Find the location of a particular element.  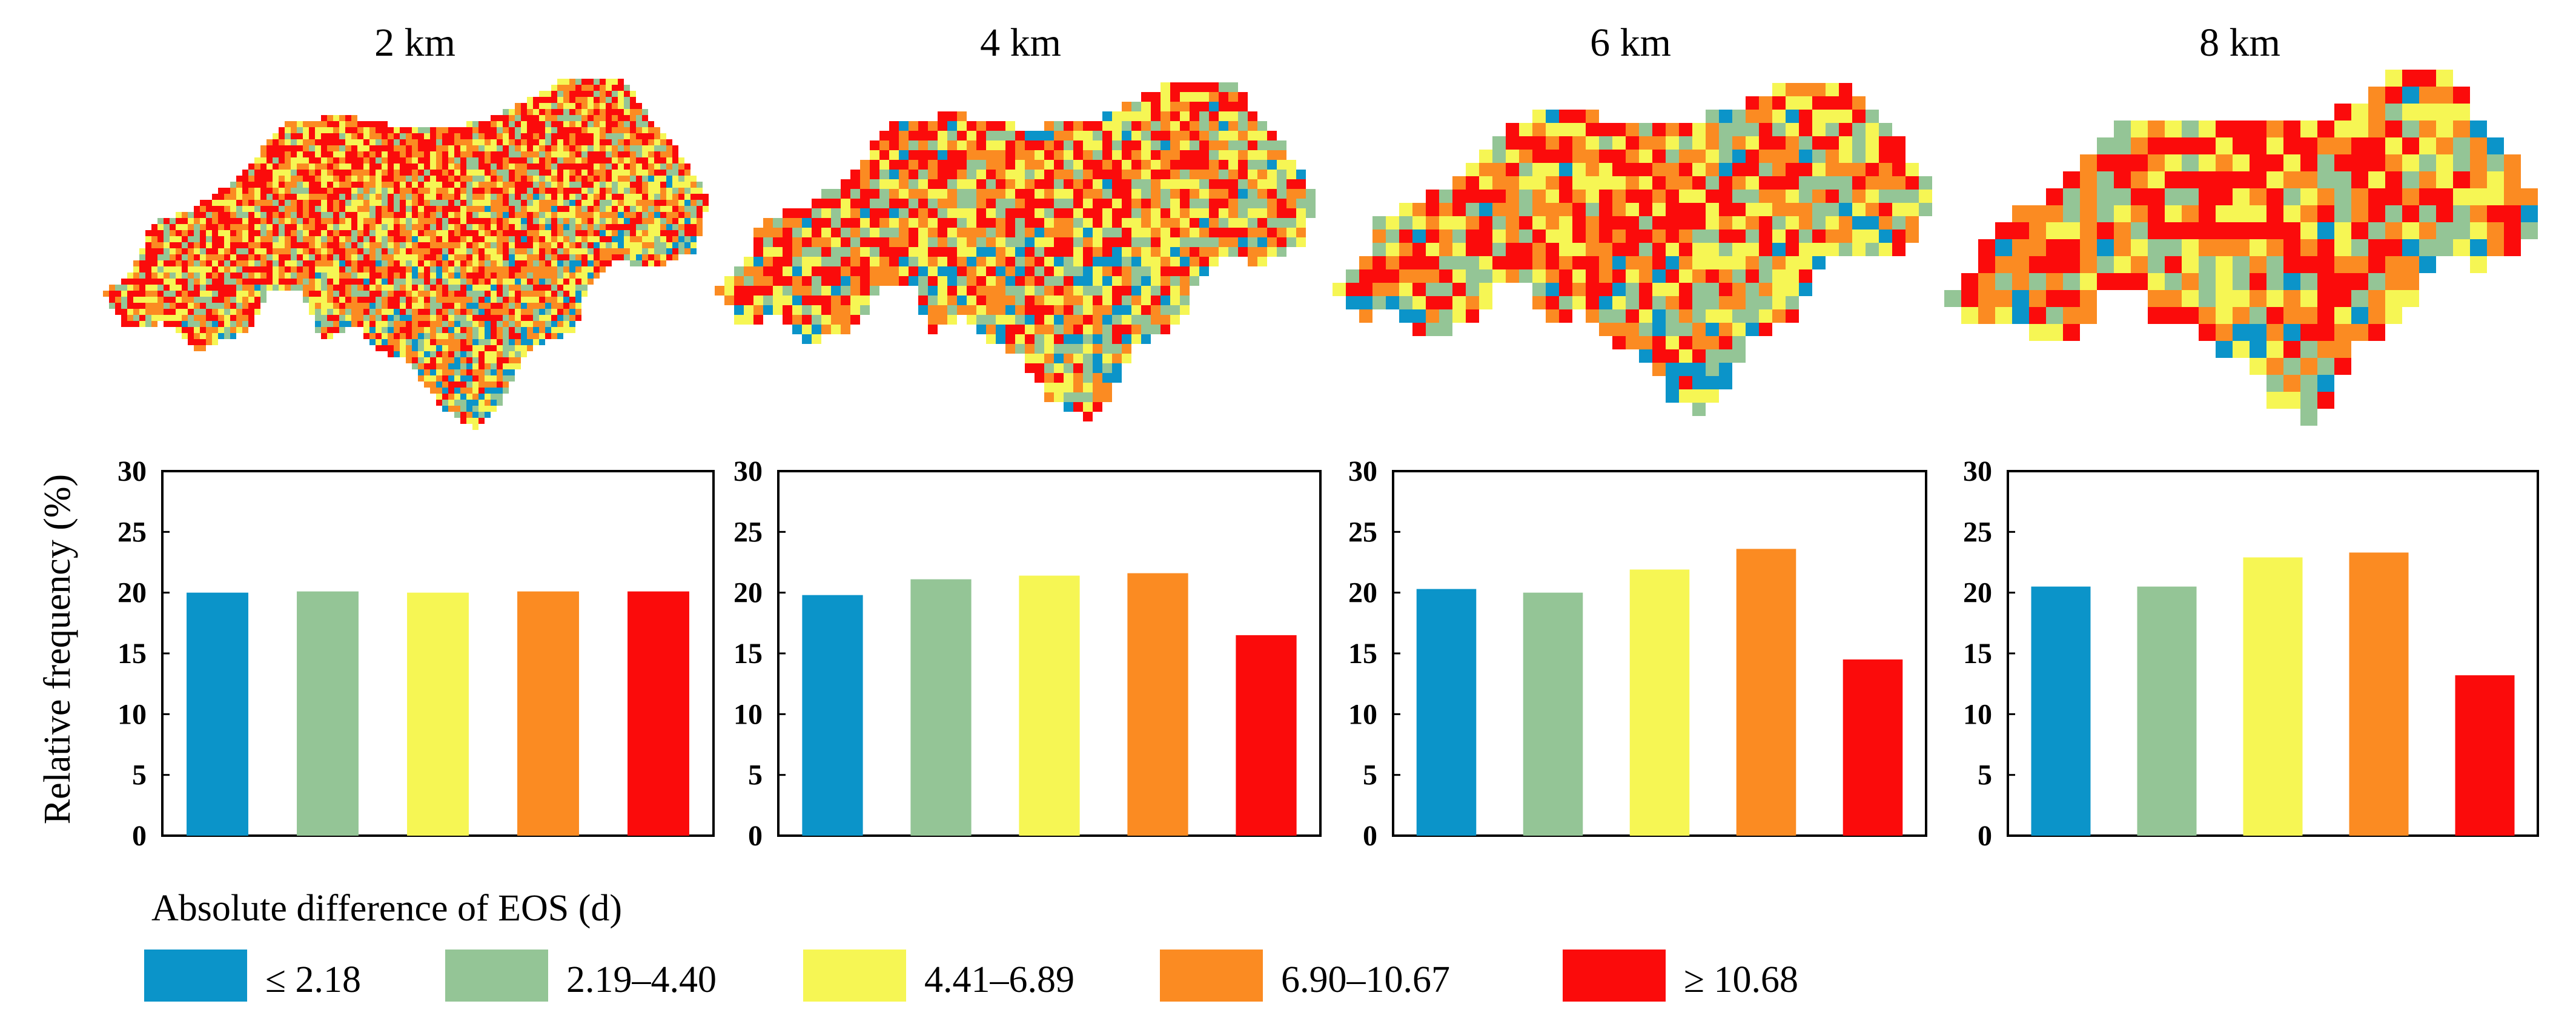

legend-title: Absolute difference of EOS (d) is located at coordinates (386, 909).